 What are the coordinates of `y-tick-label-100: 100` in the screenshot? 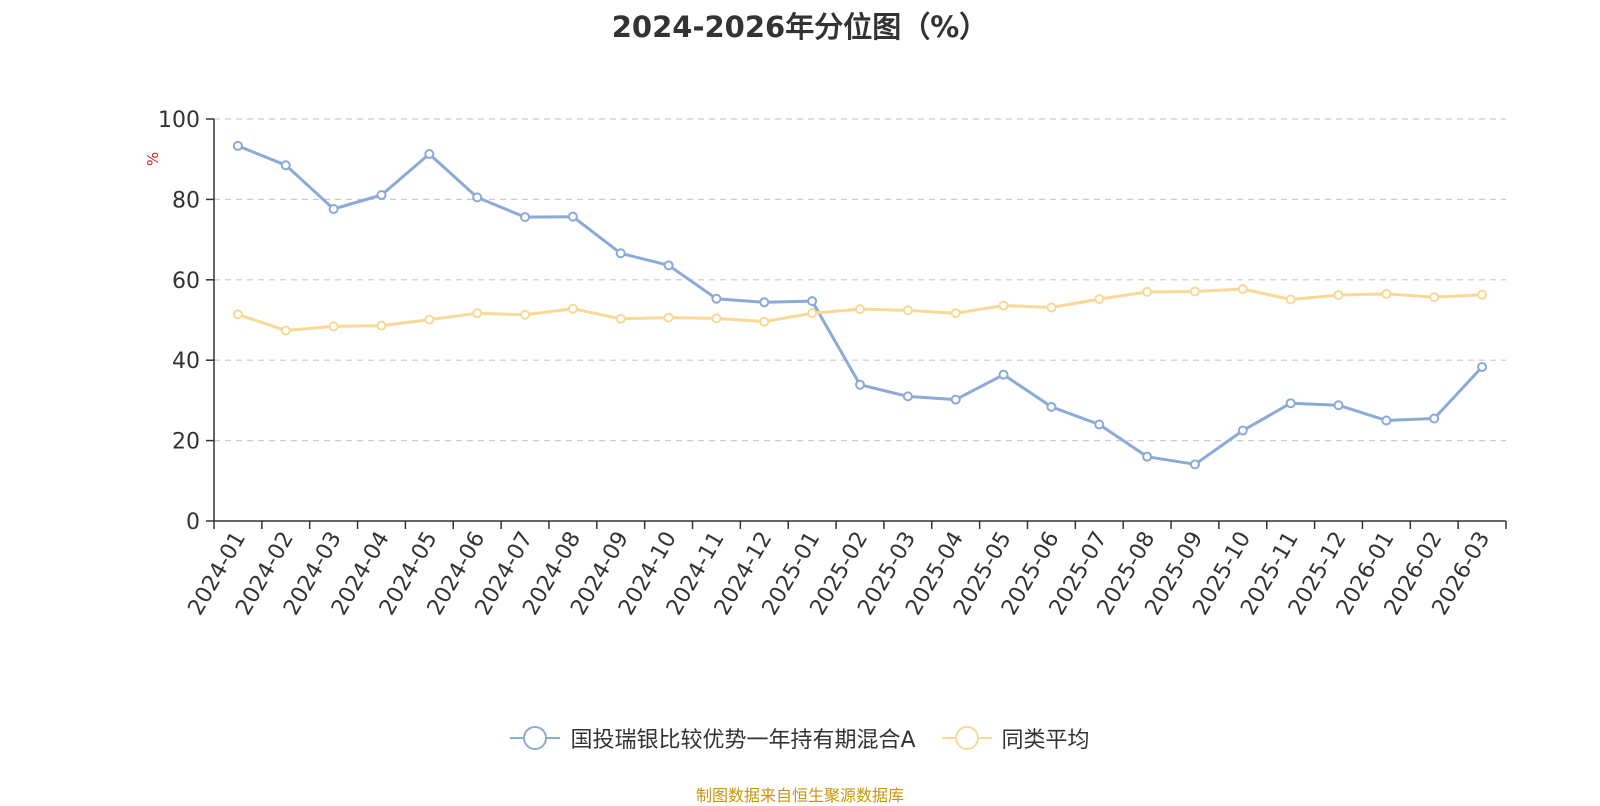 It's located at (179, 120).